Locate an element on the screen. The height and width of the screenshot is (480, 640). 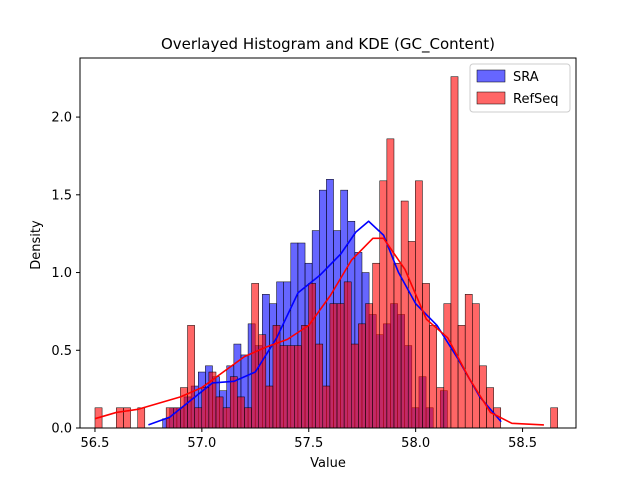
x-tick-label: 57.0 is located at coordinates (201, 443).